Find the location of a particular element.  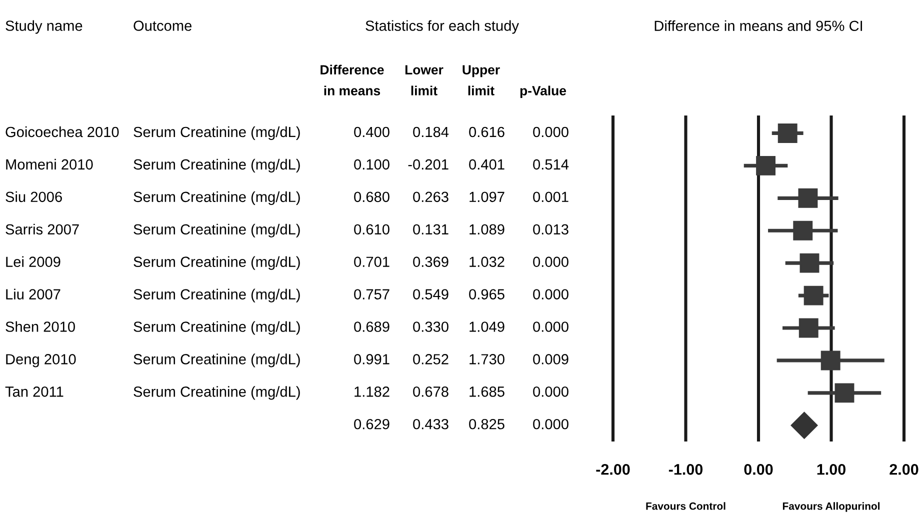

text: 0.401 is located at coordinates (486, 164).